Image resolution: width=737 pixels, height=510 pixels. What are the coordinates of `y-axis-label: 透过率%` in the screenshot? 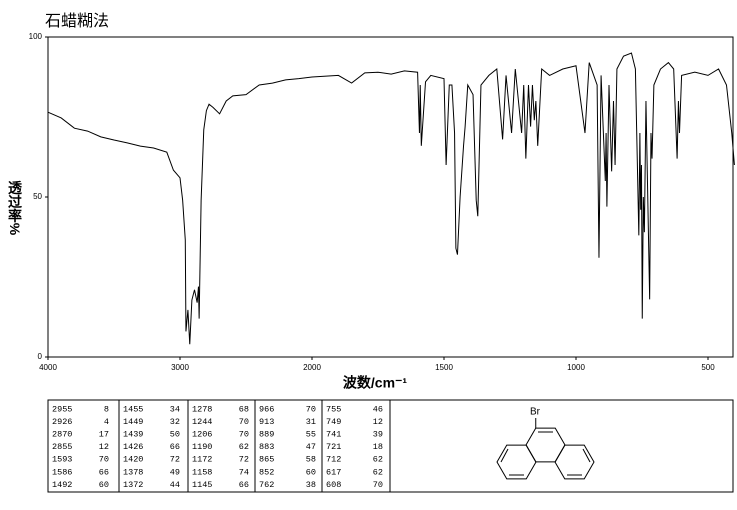 It's located at (15, 208).